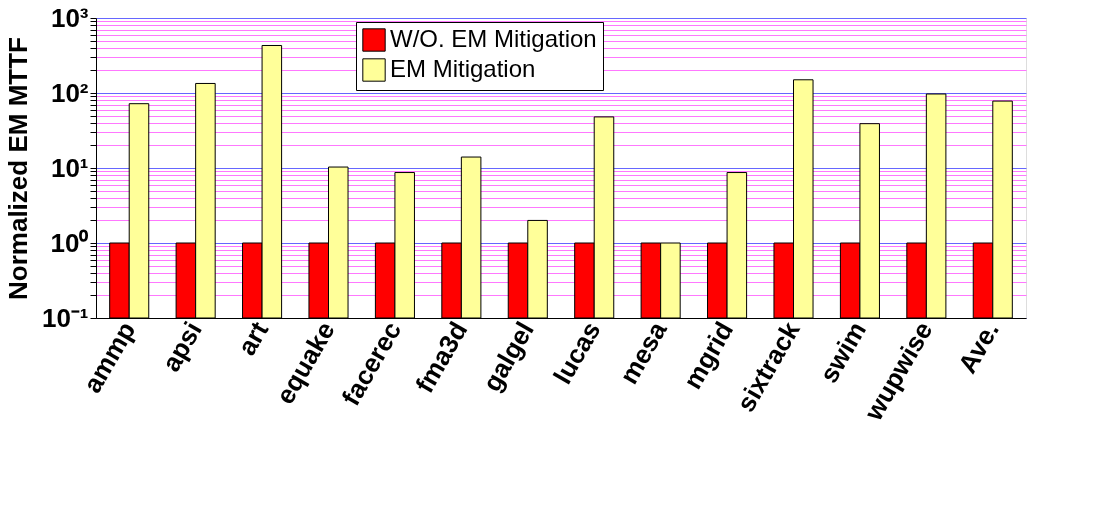 The width and height of the screenshot is (1115, 530). I want to click on y-axis-title: Normalized EM MTTF, so click(17, 168).